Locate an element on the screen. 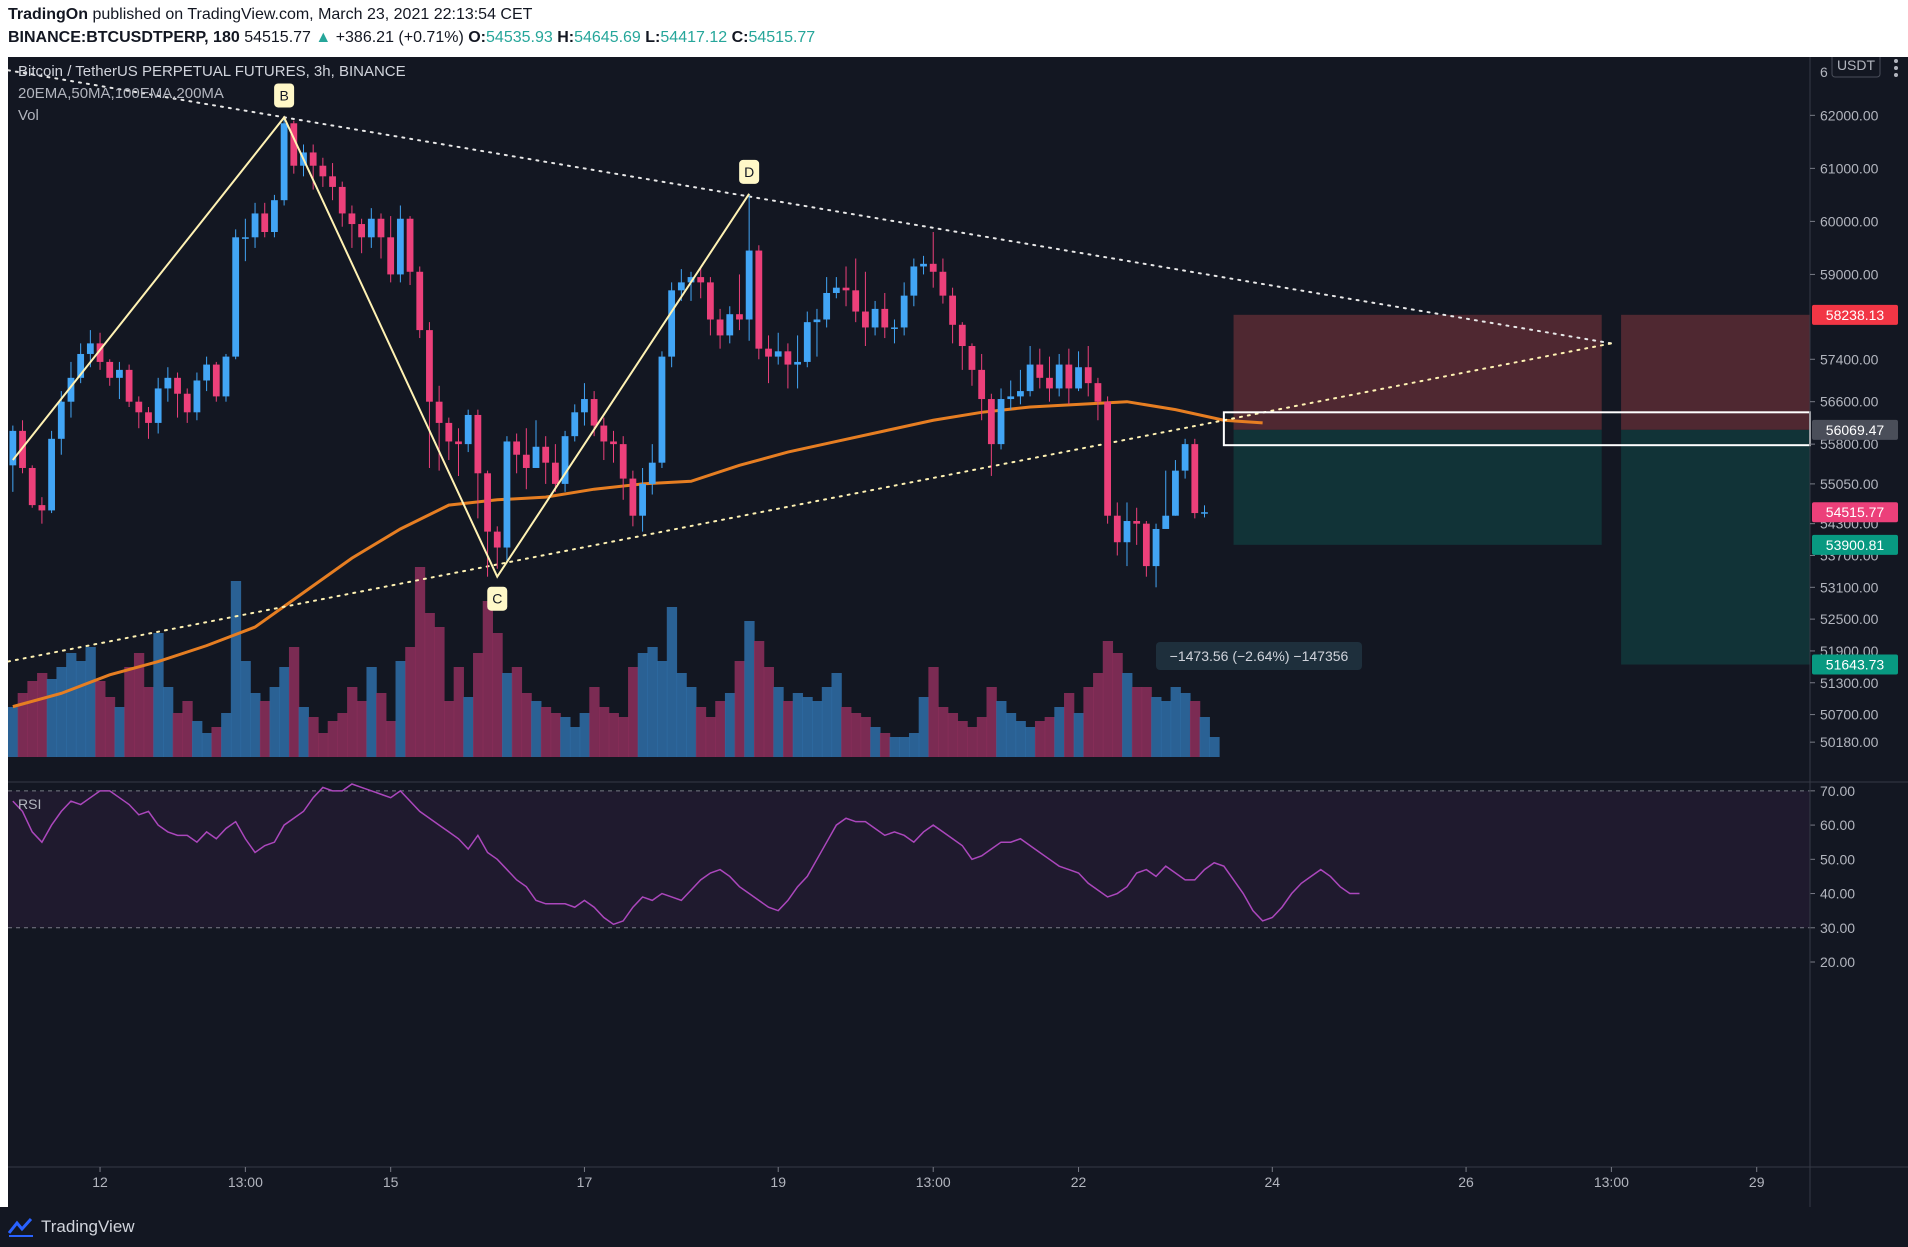  close-value: 54515.77 is located at coordinates (782, 37).